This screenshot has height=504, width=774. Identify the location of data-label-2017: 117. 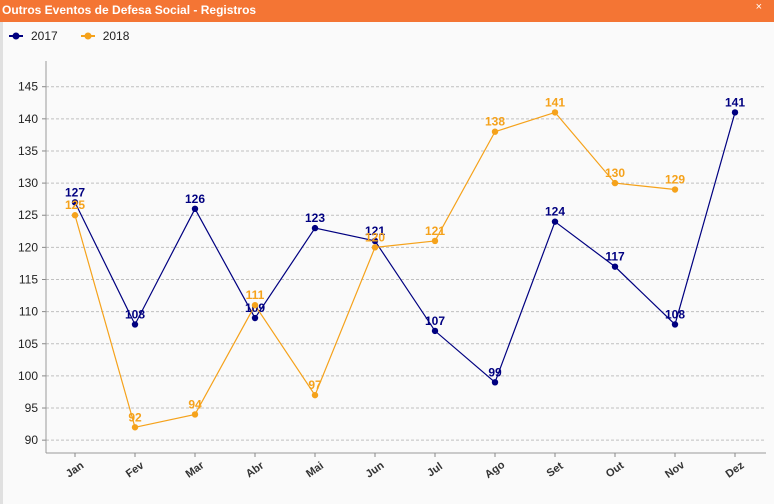
(615, 257).